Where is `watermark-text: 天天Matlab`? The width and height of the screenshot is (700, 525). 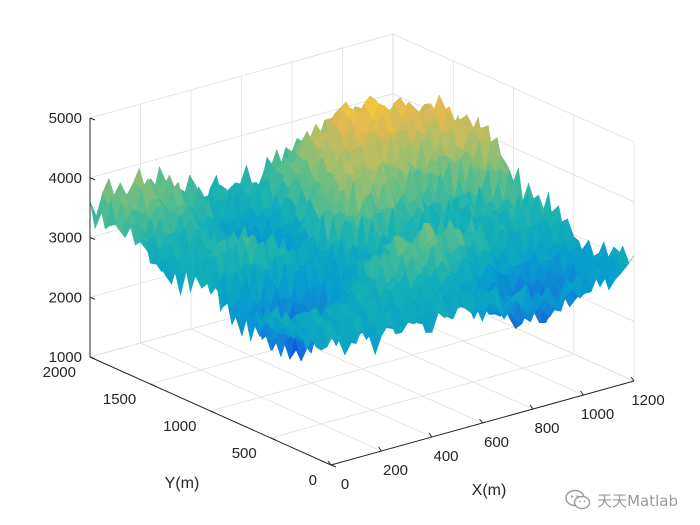 watermark-text: 天天Matlab is located at coordinates (637, 500).